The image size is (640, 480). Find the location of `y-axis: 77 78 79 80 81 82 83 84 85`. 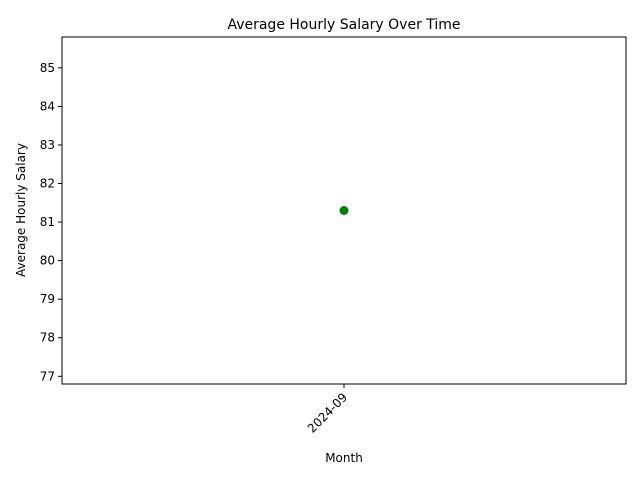

y-axis: 77 78 79 80 81 82 83 84 85 is located at coordinates (51, 222).